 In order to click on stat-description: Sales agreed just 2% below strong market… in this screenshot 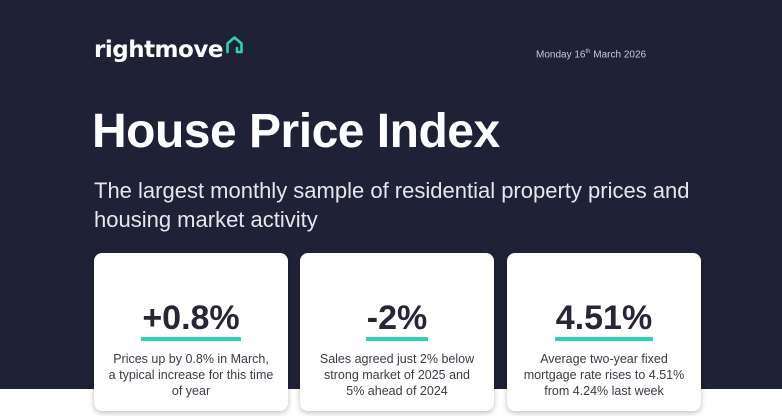, I will do `click(397, 375)`.